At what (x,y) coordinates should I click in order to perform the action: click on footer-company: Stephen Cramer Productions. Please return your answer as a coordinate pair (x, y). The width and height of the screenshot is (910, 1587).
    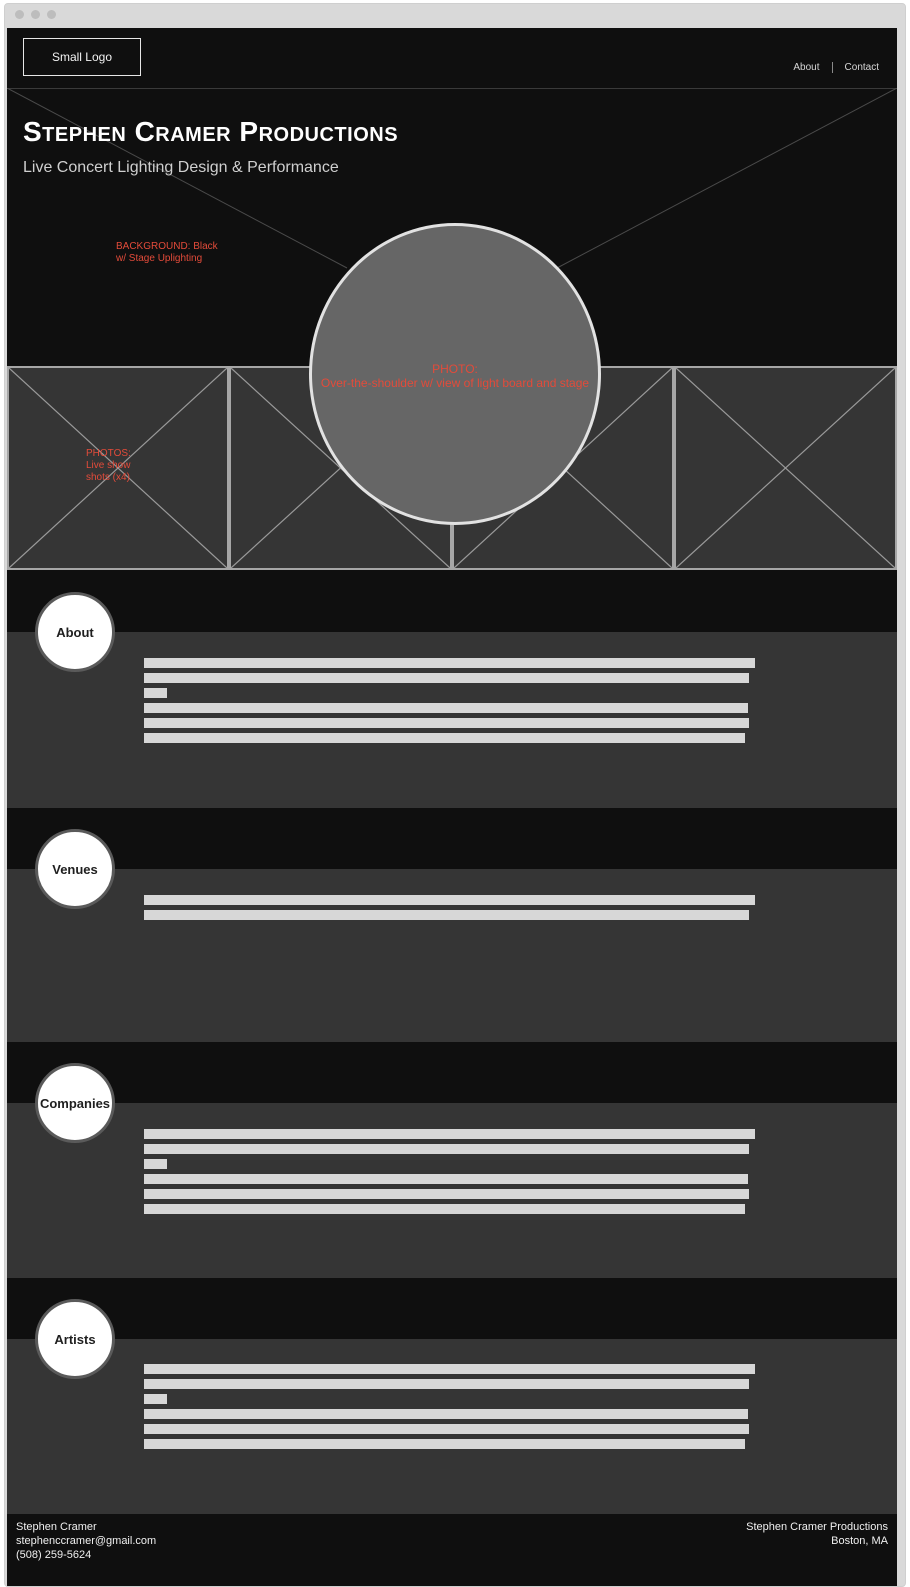
    Looking at the image, I should click on (817, 1527).